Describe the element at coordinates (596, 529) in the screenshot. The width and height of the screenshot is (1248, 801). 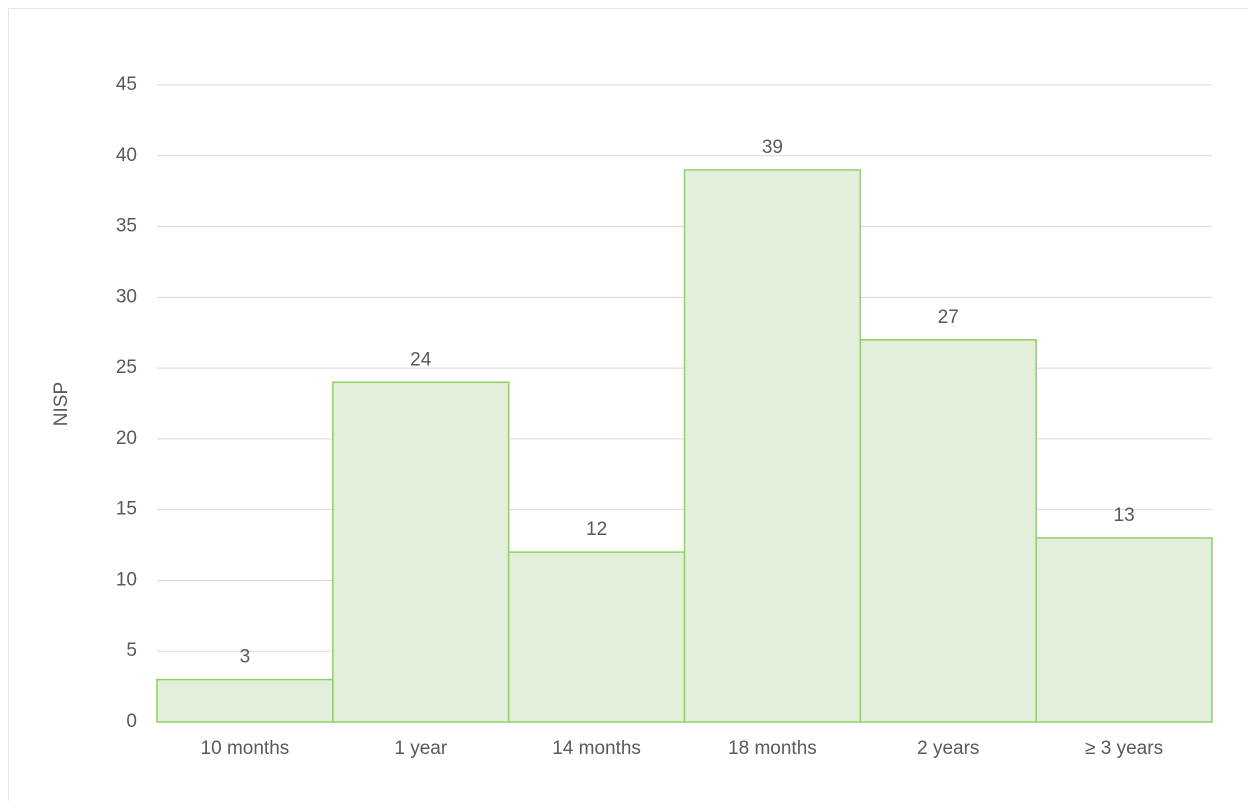
I see `data-label: 12` at that location.